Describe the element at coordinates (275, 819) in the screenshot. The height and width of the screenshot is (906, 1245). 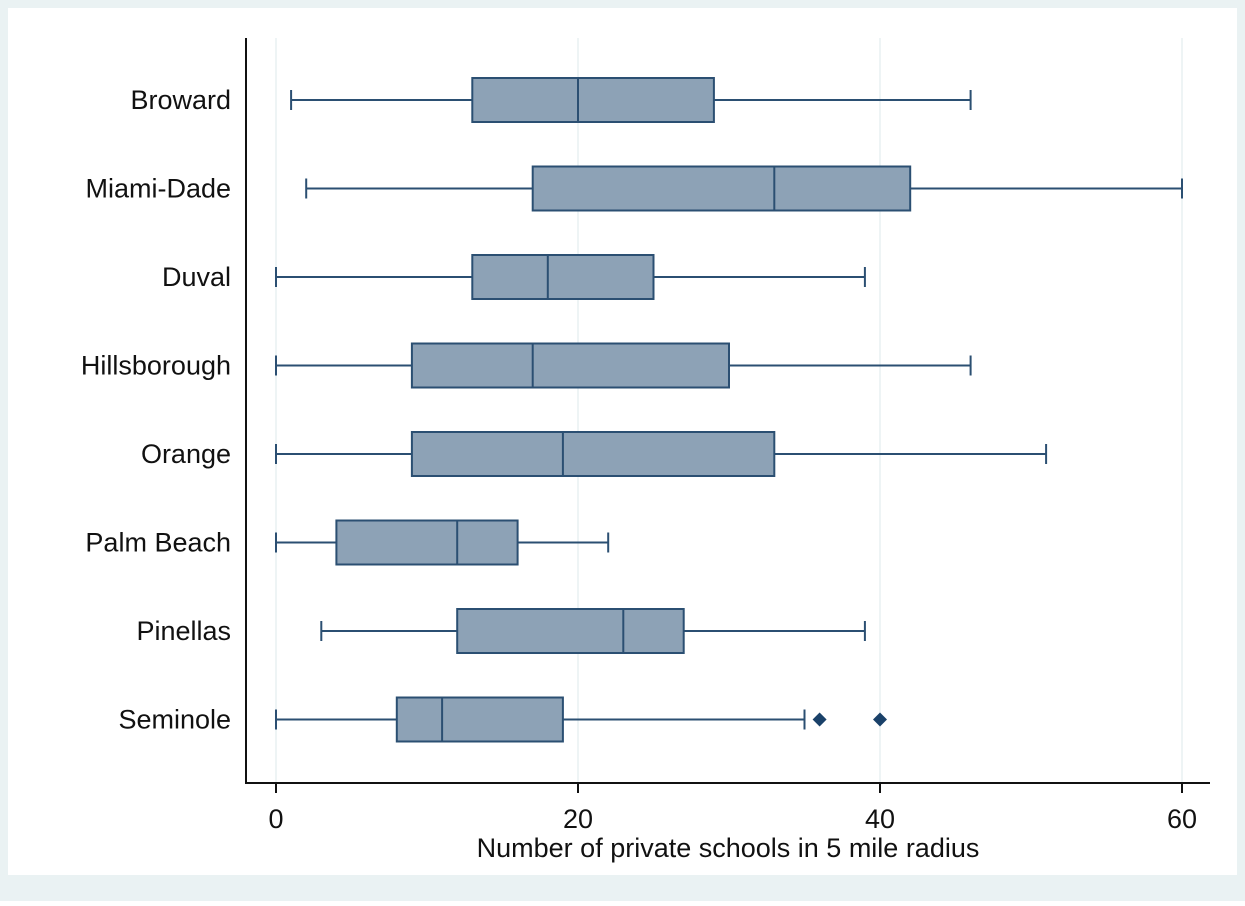
I see `x-tick-label: 0` at that location.